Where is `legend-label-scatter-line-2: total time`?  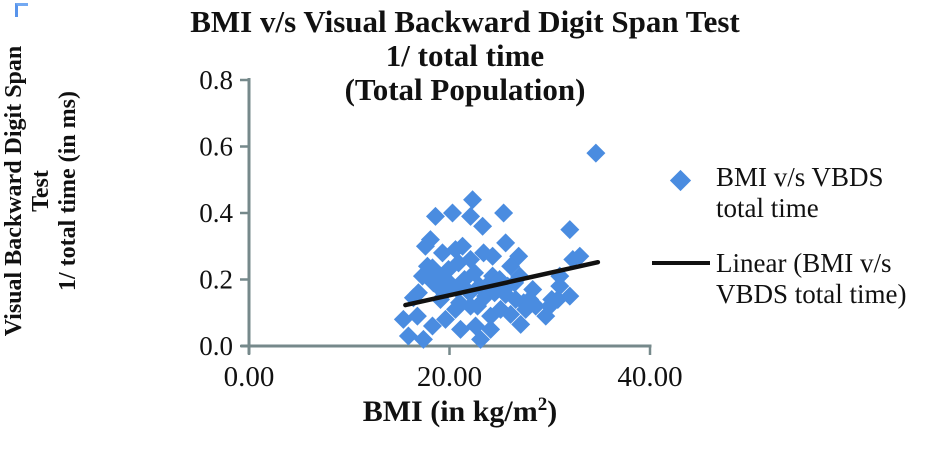 legend-label-scatter-line-2: total time is located at coordinates (767, 208).